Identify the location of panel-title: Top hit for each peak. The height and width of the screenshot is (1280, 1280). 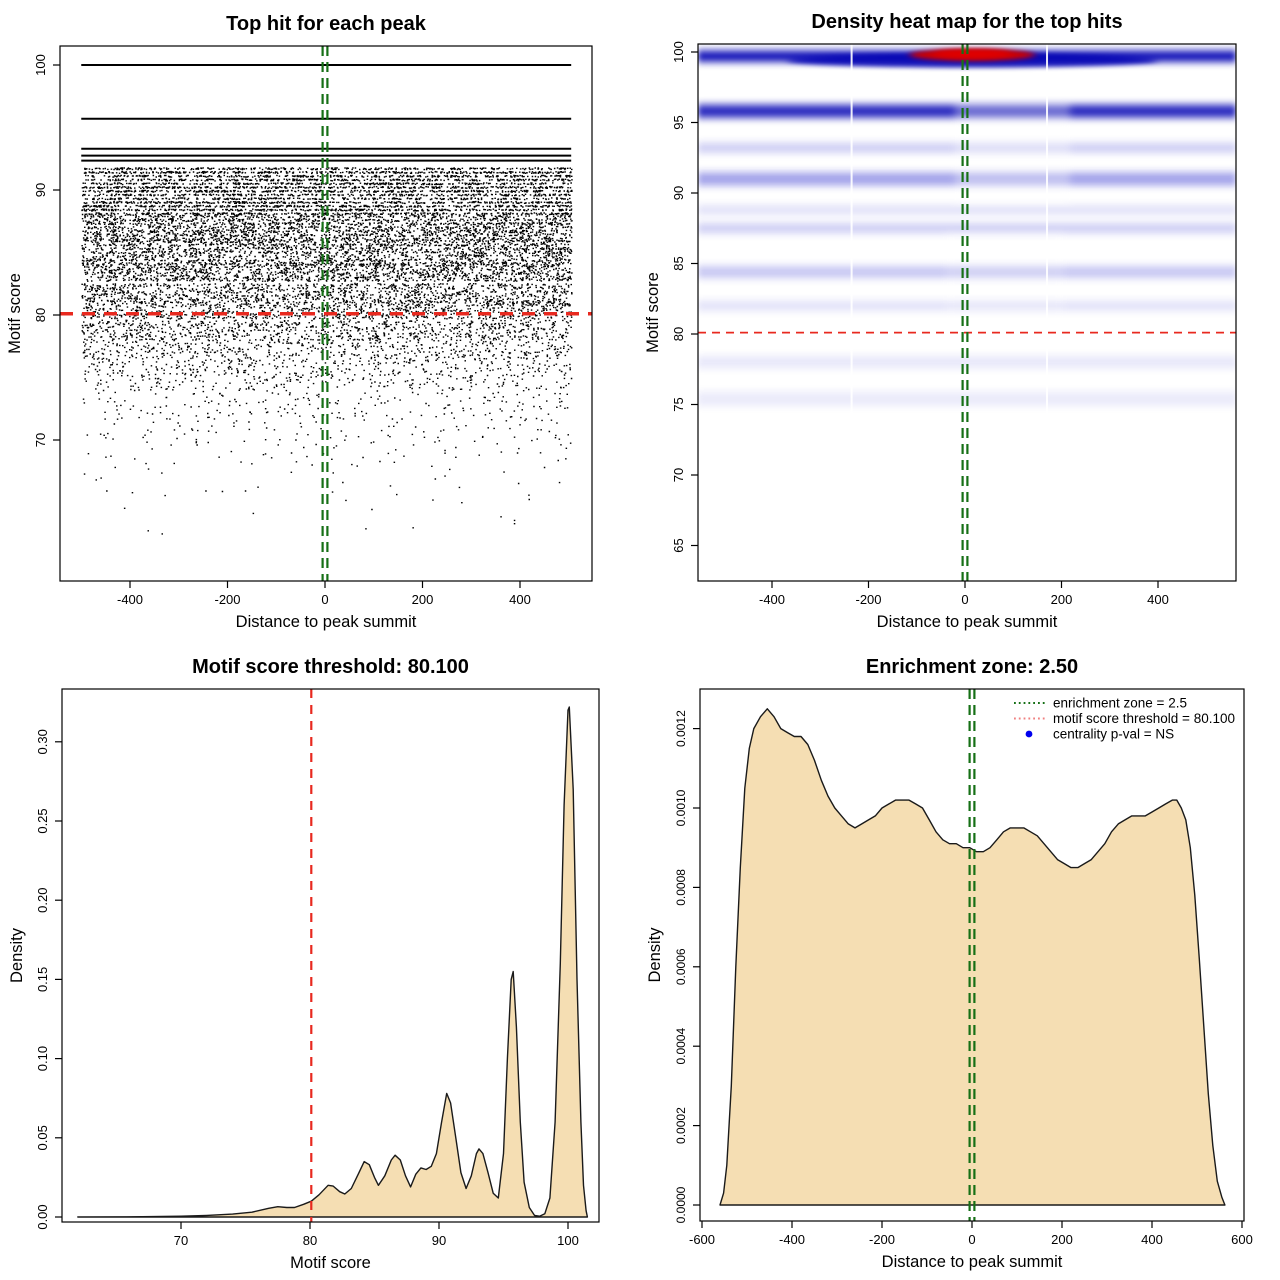
(326, 24).